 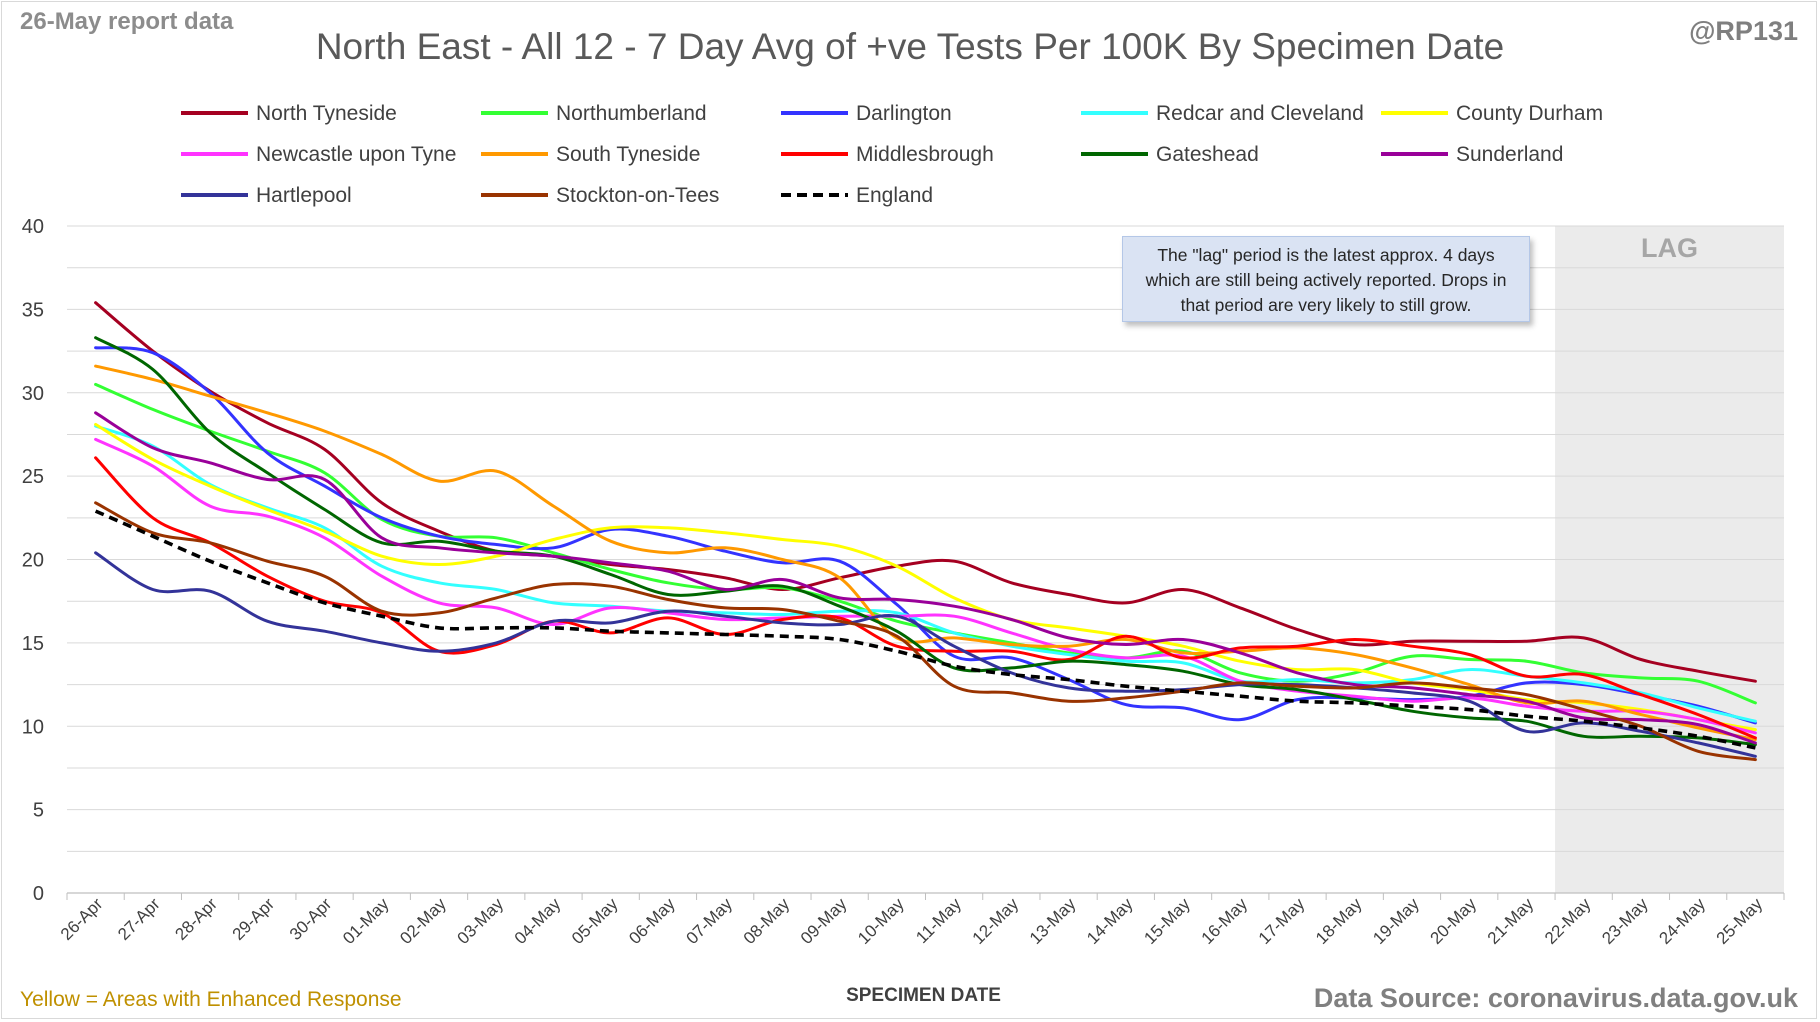 What do you see at coordinates (1529, 113) in the screenshot?
I see `legend-label-county-durham: County Durham` at bounding box center [1529, 113].